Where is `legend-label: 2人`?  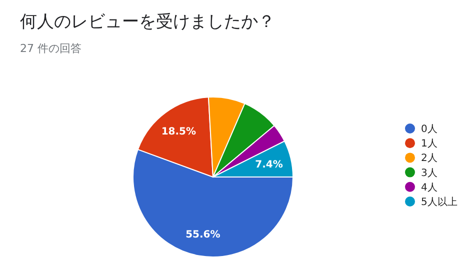
legend-label: 2人 is located at coordinates (429, 158).